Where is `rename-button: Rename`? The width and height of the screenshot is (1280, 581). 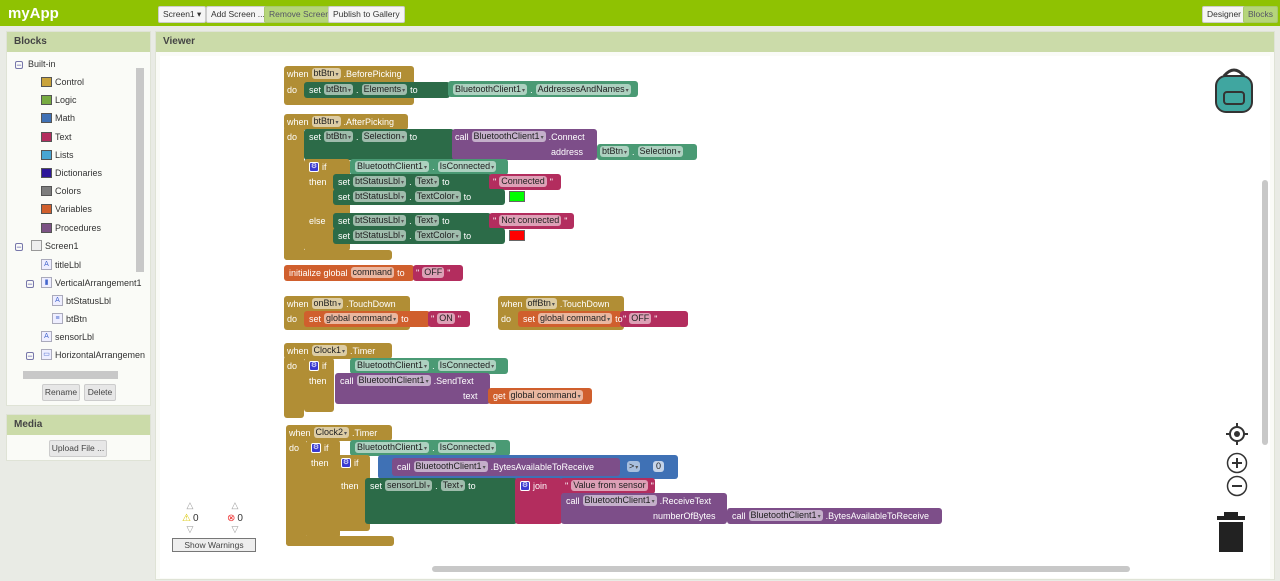 rename-button: Rename is located at coordinates (61, 392).